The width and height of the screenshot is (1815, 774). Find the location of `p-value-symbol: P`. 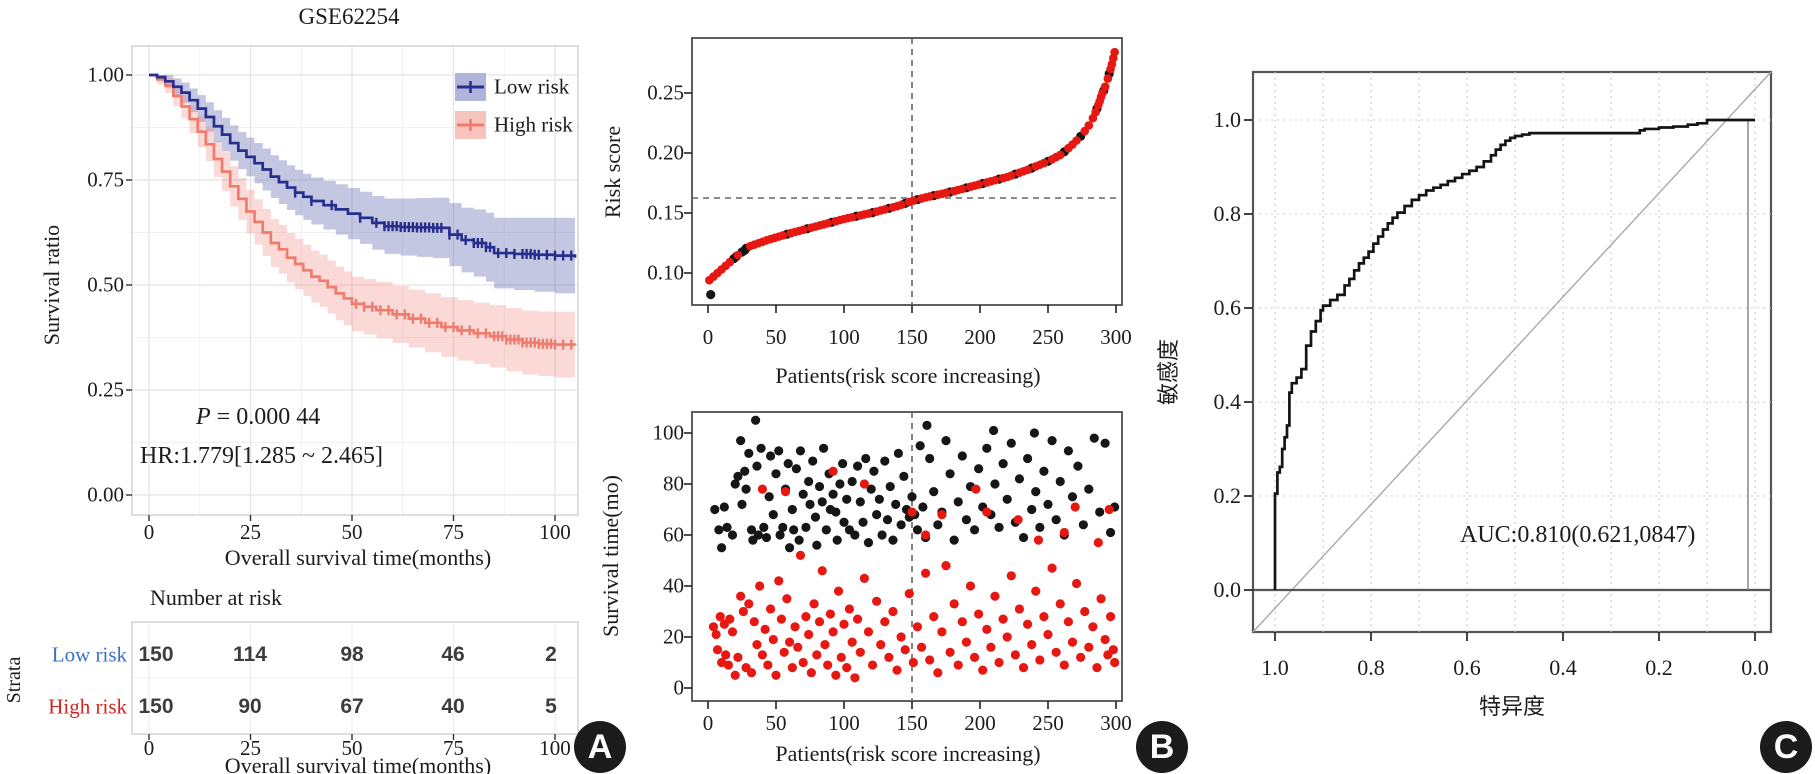

p-value-symbol: P is located at coordinates (203, 417).